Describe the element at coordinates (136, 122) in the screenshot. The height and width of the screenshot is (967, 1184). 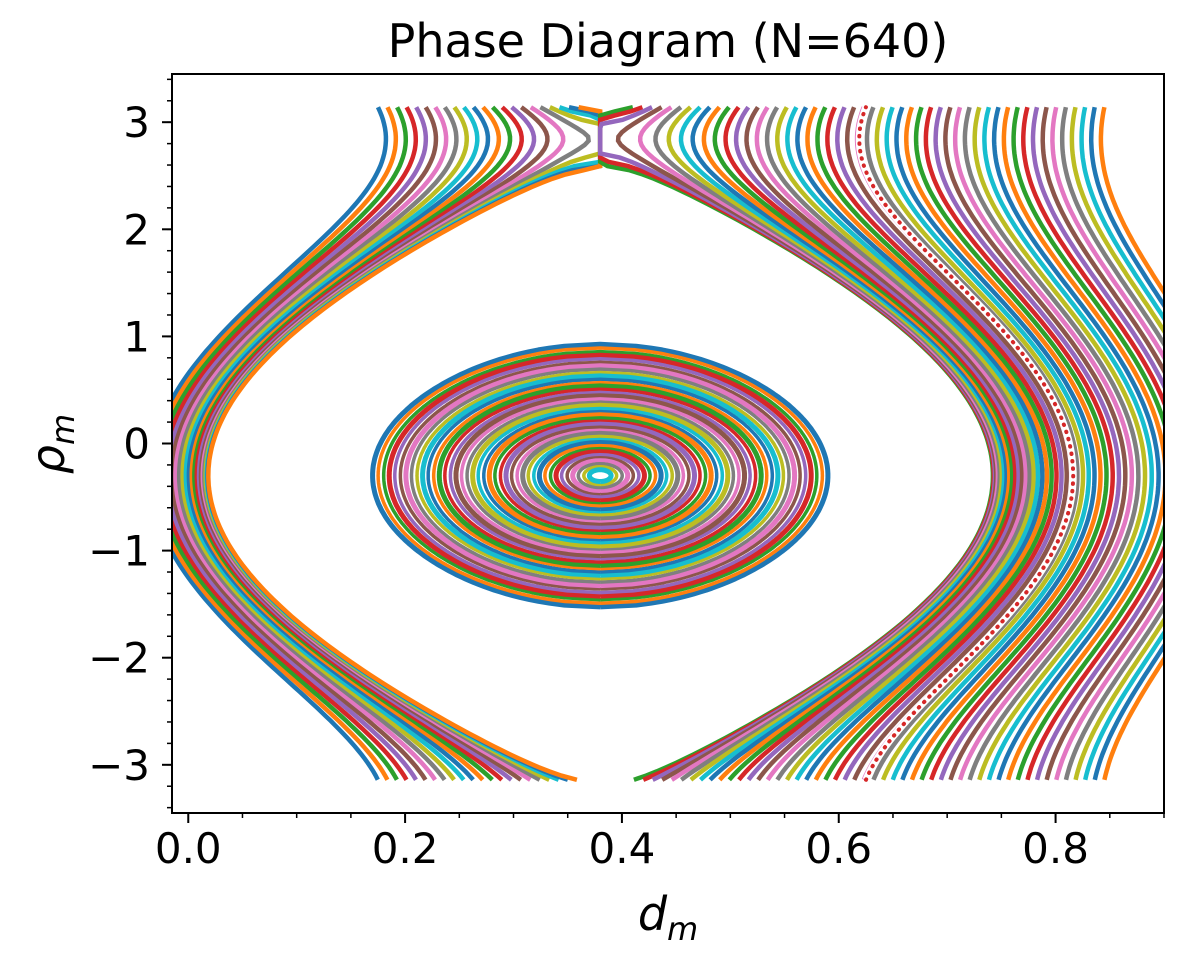
I see `y-tick-label: 3` at that location.